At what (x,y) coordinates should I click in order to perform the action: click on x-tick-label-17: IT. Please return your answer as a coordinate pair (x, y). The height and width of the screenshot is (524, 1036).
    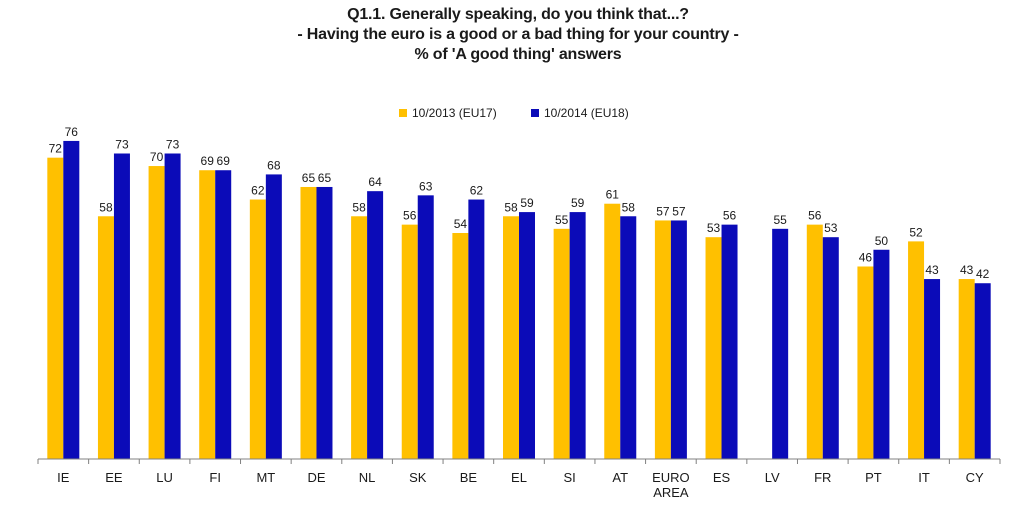
    Looking at the image, I should click on (924, 477).